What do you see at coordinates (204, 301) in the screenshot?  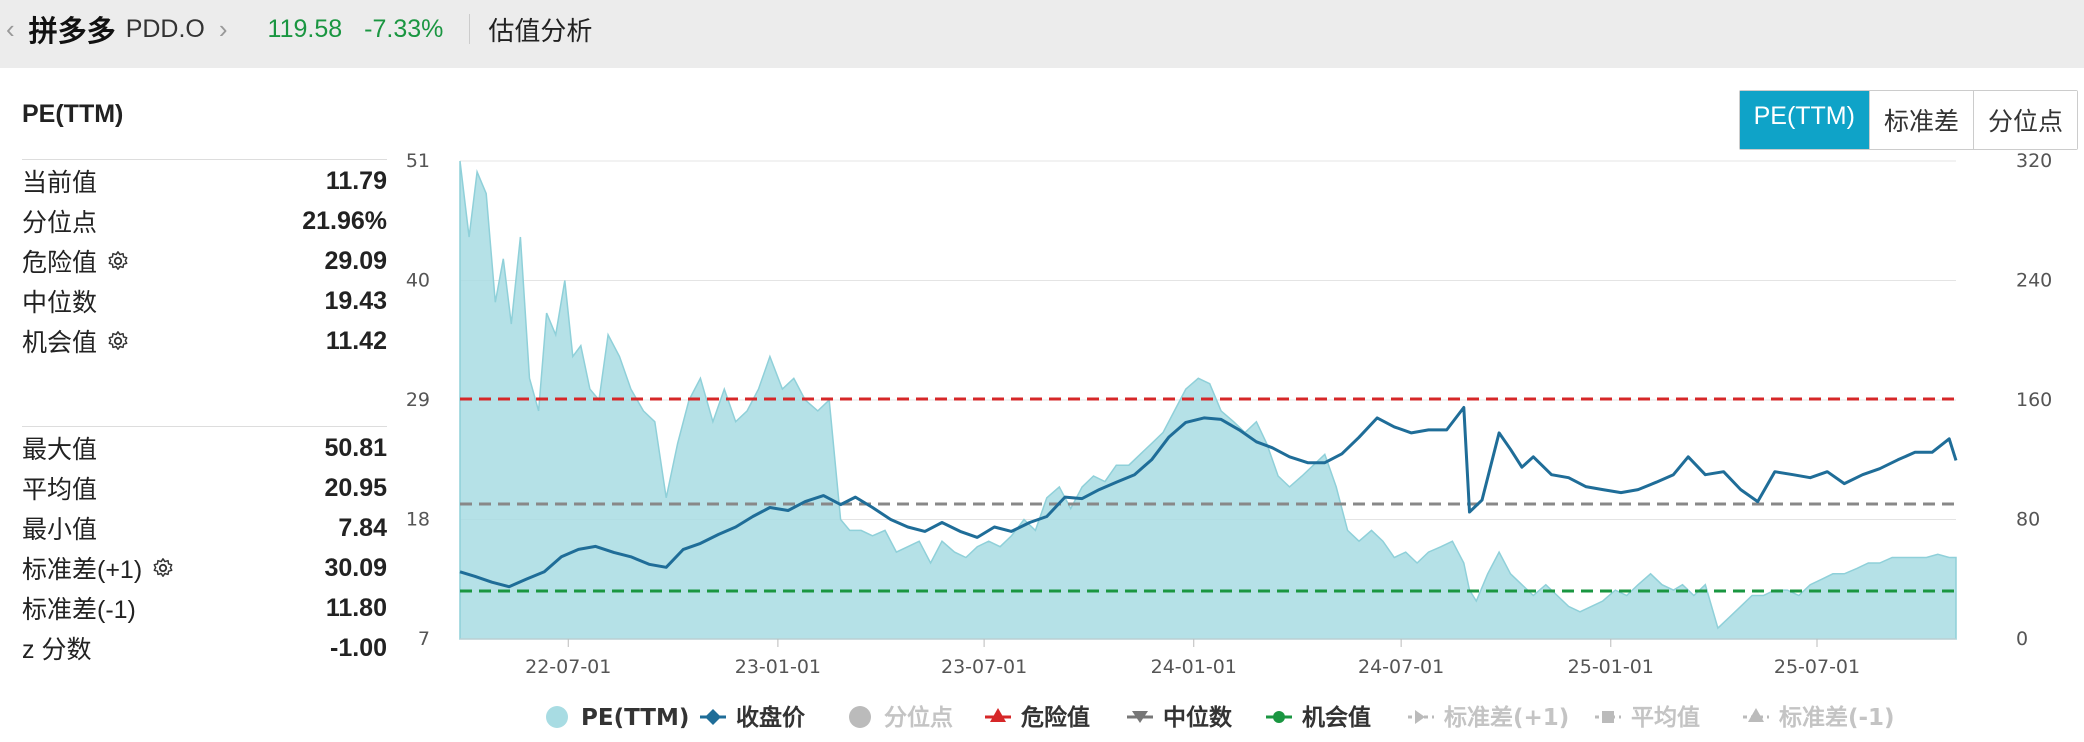 I see `stat-row: 中位数 19.43` at bounding box center [204, 301].